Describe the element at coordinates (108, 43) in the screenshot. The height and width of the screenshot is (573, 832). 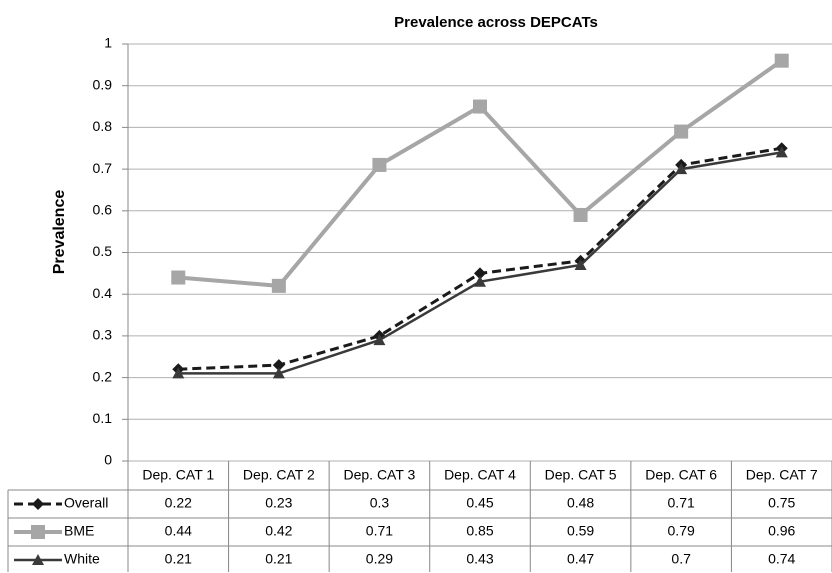
I see `y-tick-label: 1` at that location.